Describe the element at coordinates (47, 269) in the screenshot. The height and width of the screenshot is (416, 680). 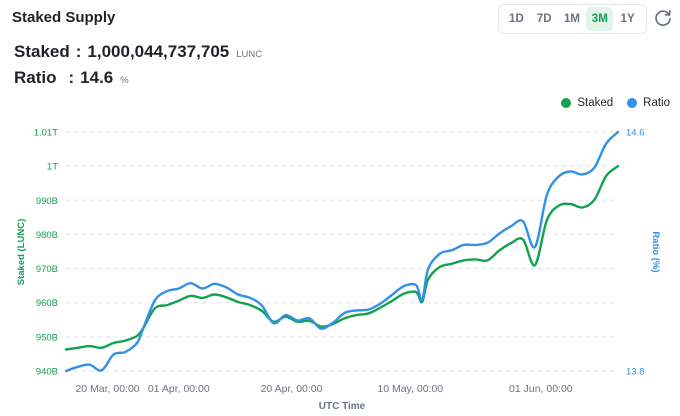
I see `y-left-tick-label: 970B` at that location.